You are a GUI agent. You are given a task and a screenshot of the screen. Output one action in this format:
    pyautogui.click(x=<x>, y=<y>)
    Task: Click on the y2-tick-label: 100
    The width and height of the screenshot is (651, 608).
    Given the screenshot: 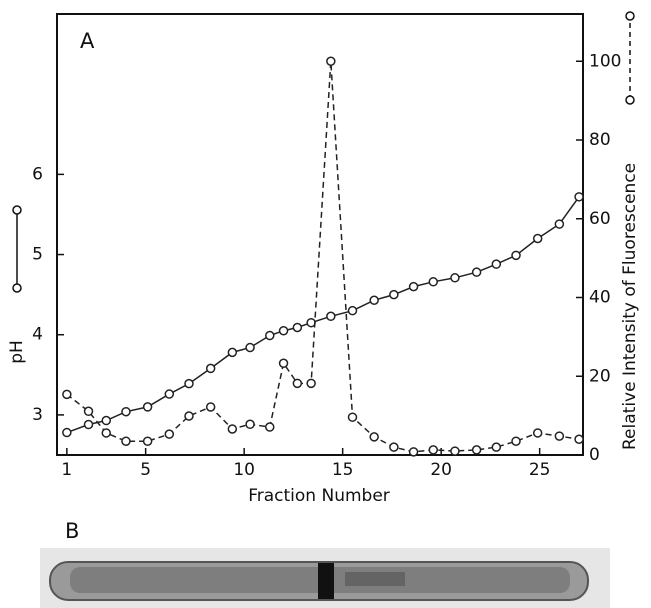 What is the action you would take?
    pyautogui.click(x=605, y=61)
    